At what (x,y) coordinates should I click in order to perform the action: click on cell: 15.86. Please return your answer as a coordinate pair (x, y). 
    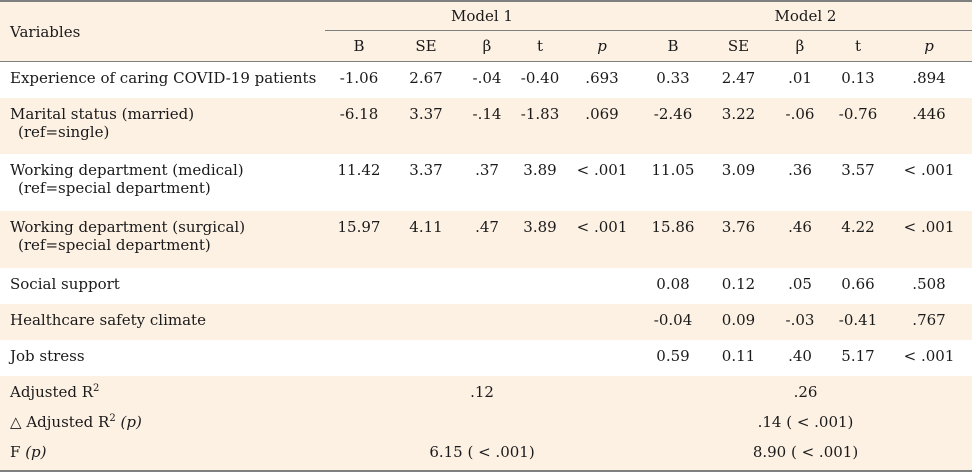
    Looking at the image, I should click on (673, 239).